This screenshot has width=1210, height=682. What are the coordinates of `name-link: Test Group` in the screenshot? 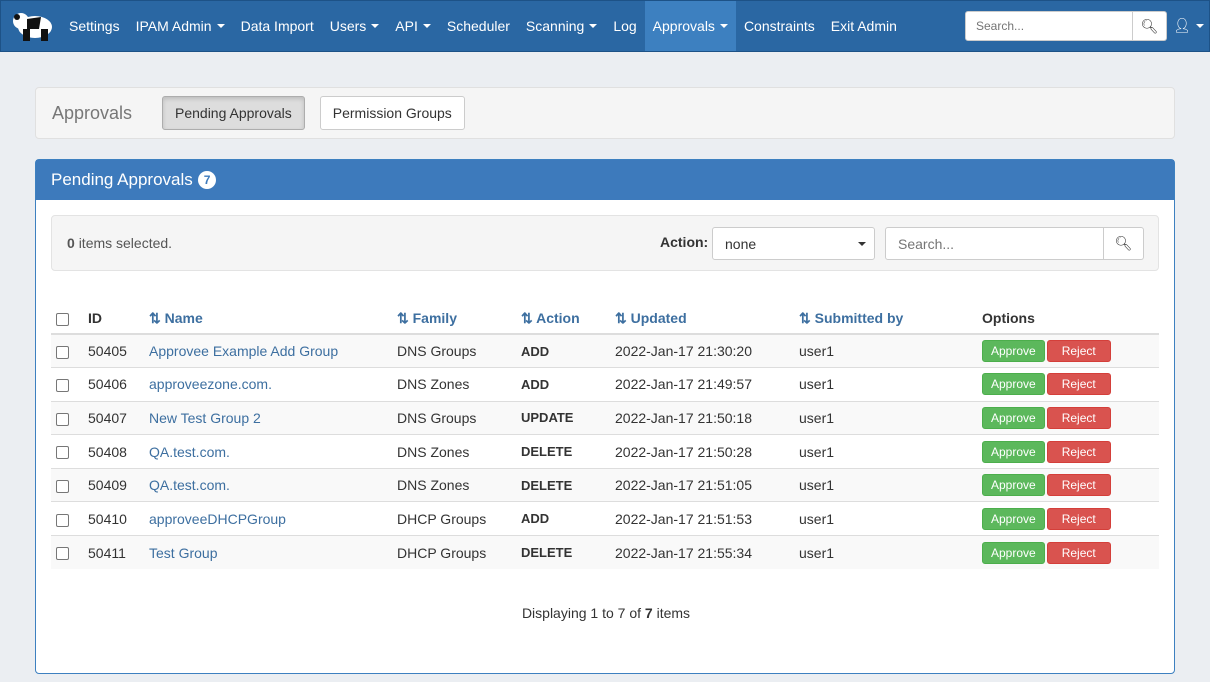 It's located at (183, 552).